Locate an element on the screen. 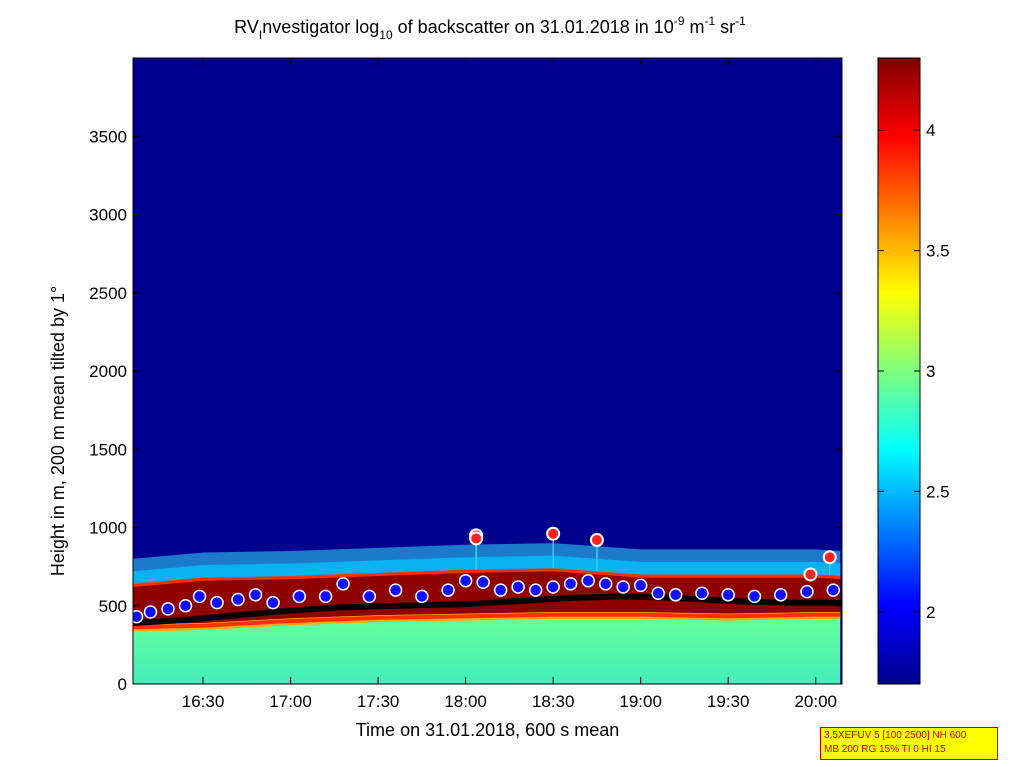 The width and height of the screenshot is (1023, 767). colorbar-tick-label: 2 is located at coordinates (930, 612).